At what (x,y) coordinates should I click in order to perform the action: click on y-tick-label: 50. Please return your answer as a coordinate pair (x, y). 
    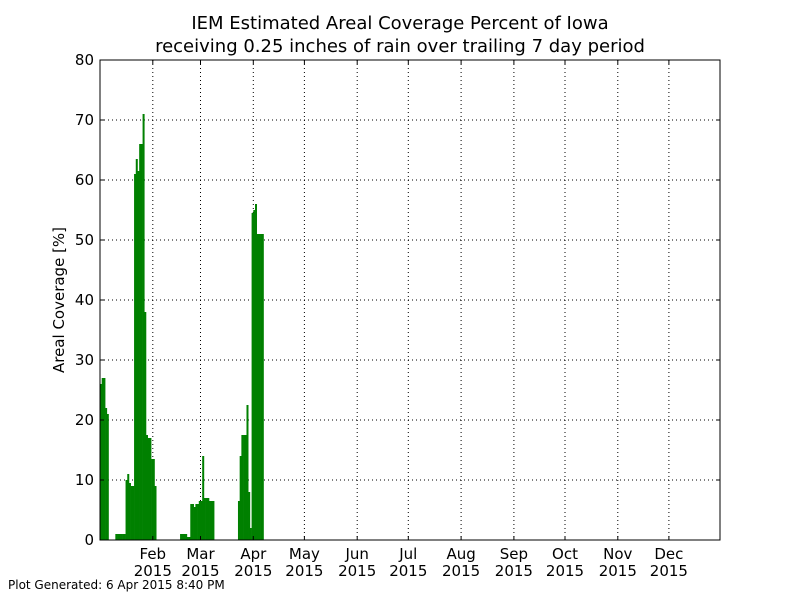
    Looking at the image, I should click on (84, 240).